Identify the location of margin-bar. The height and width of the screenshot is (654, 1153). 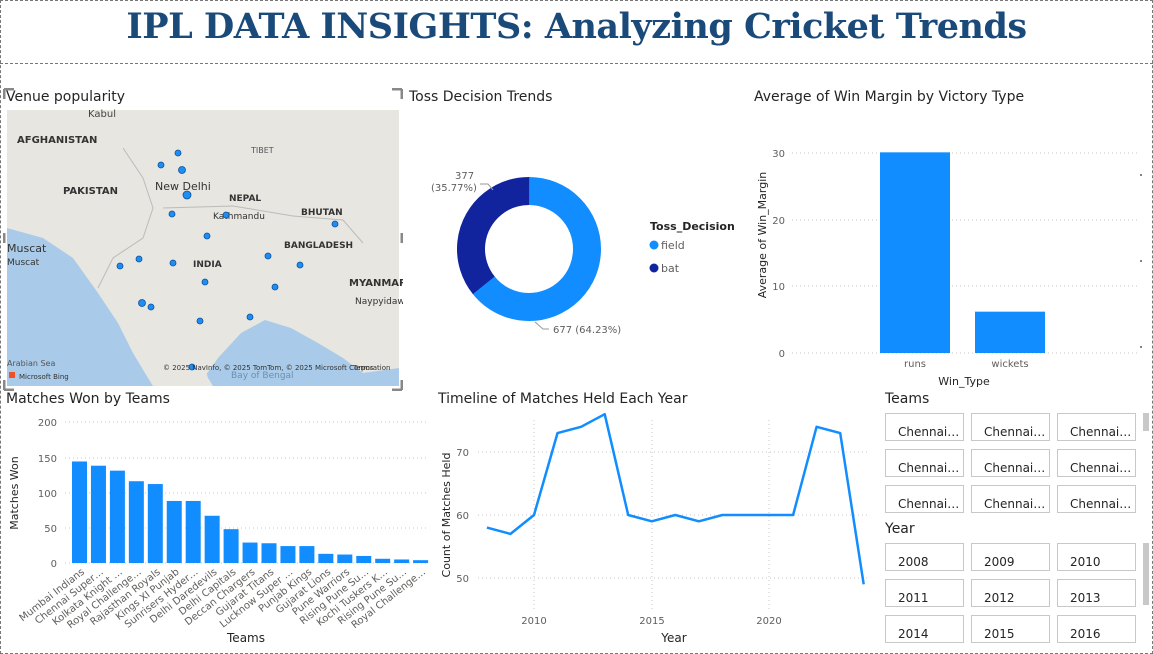
(915, 252).